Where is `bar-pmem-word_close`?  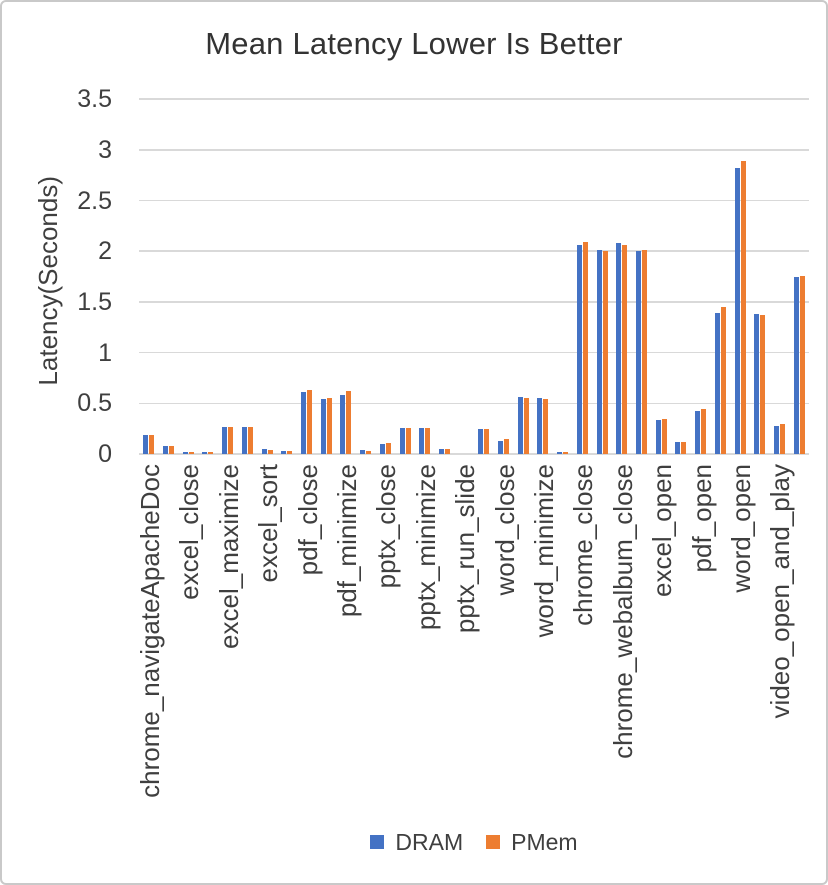
bar-pmem-word_close is located at coordinates (507, 446).